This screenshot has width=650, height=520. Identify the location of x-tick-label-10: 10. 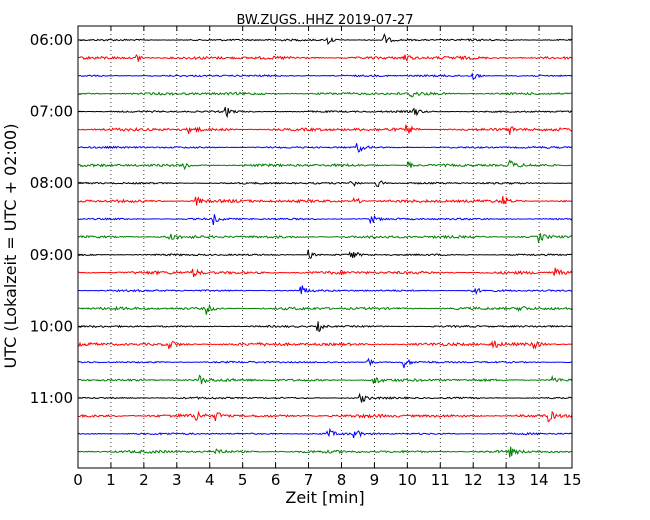
(407, 480).